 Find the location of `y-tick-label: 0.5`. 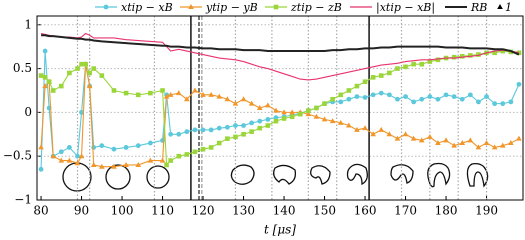

y-tick-label: 0.5 is located at coordinates (22, 68).